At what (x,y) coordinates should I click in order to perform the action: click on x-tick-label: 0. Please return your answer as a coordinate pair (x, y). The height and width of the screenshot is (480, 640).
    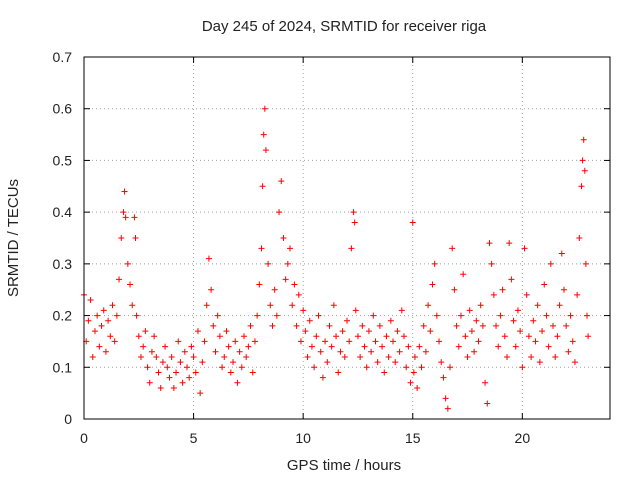
    Looking at the image, I should click on (84, 438).